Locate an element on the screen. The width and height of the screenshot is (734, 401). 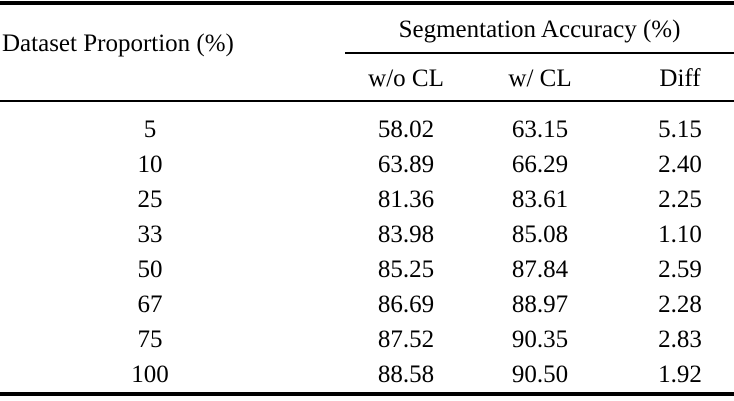
column-group-header-segmentation-accuracy: Segmentation Accuracy (%) is located at coordinates (539, 29).